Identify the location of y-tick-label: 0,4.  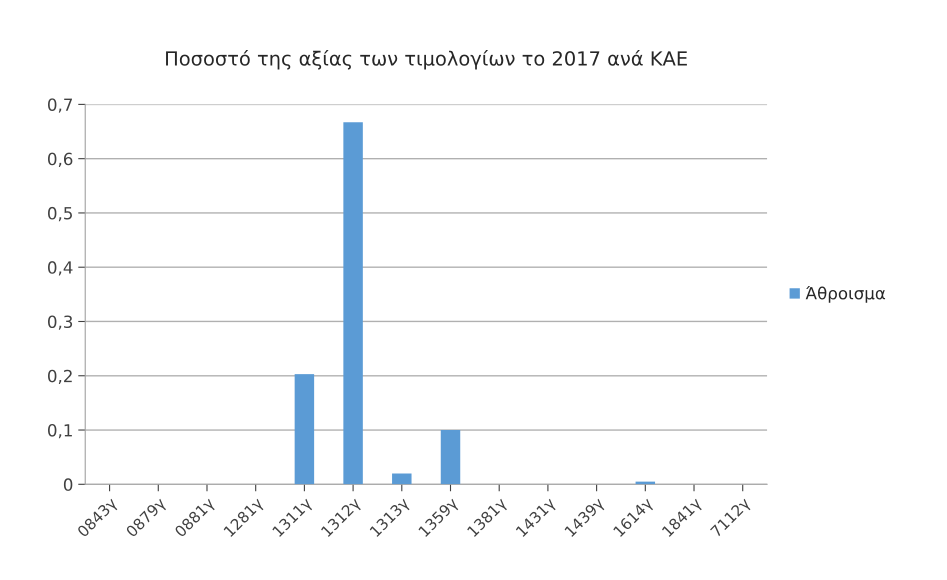
(60, 268).